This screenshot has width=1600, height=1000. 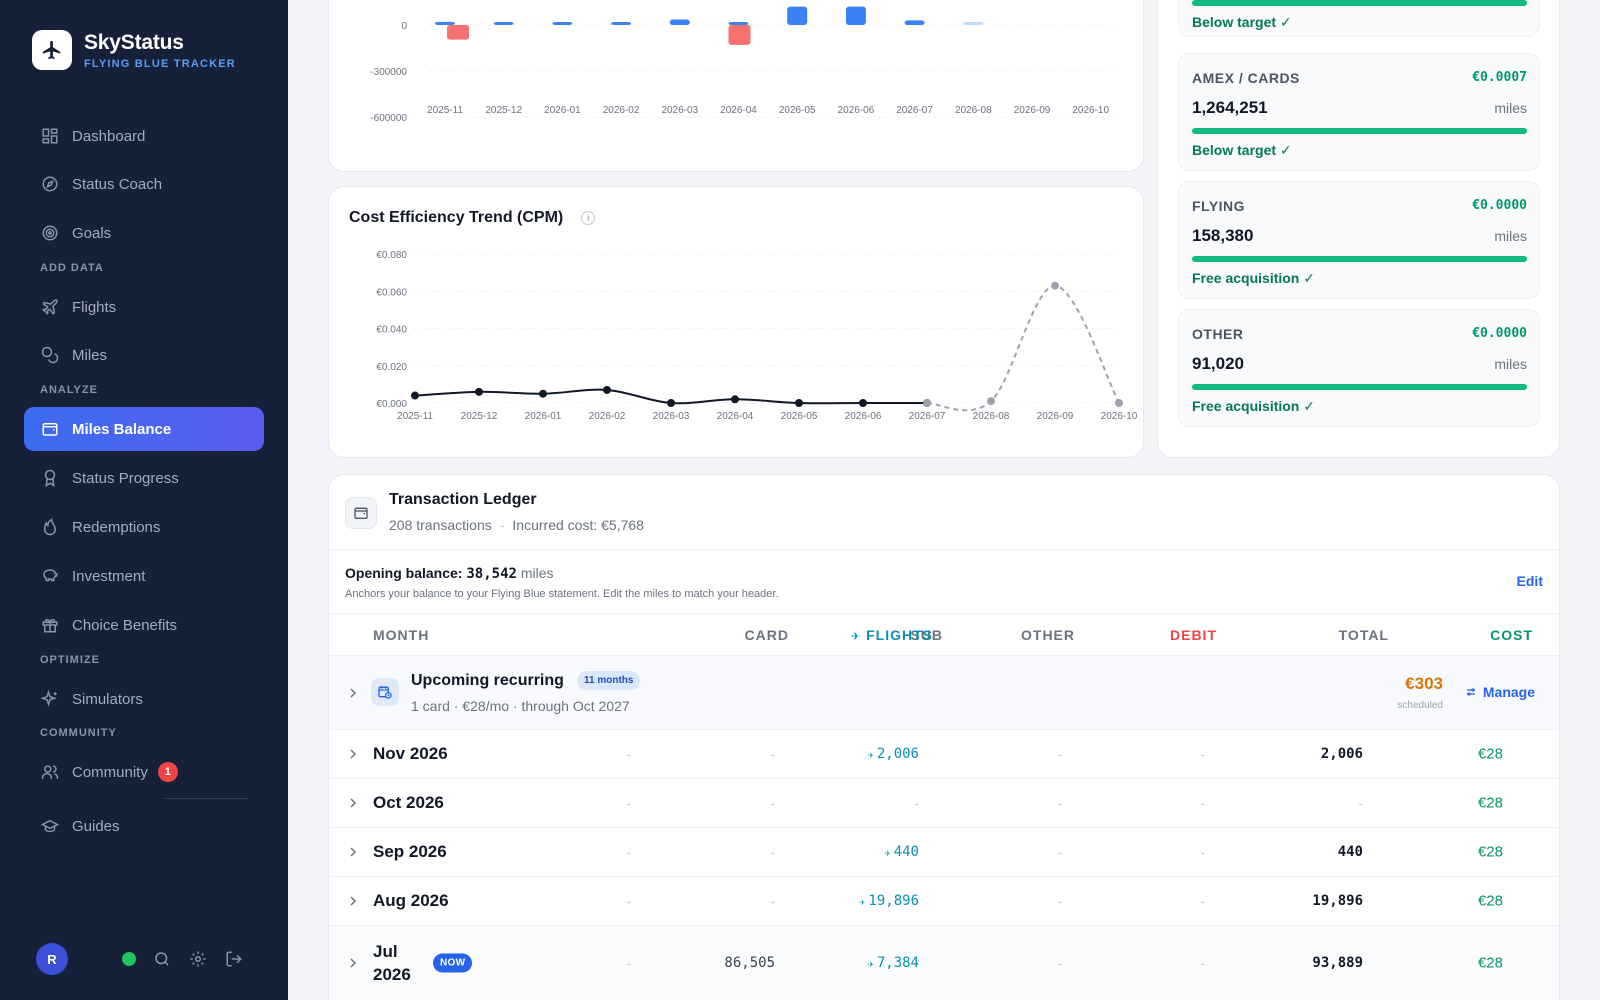 I want to click on nav-dashboard: Dashboard, so click(x=144, y=136).